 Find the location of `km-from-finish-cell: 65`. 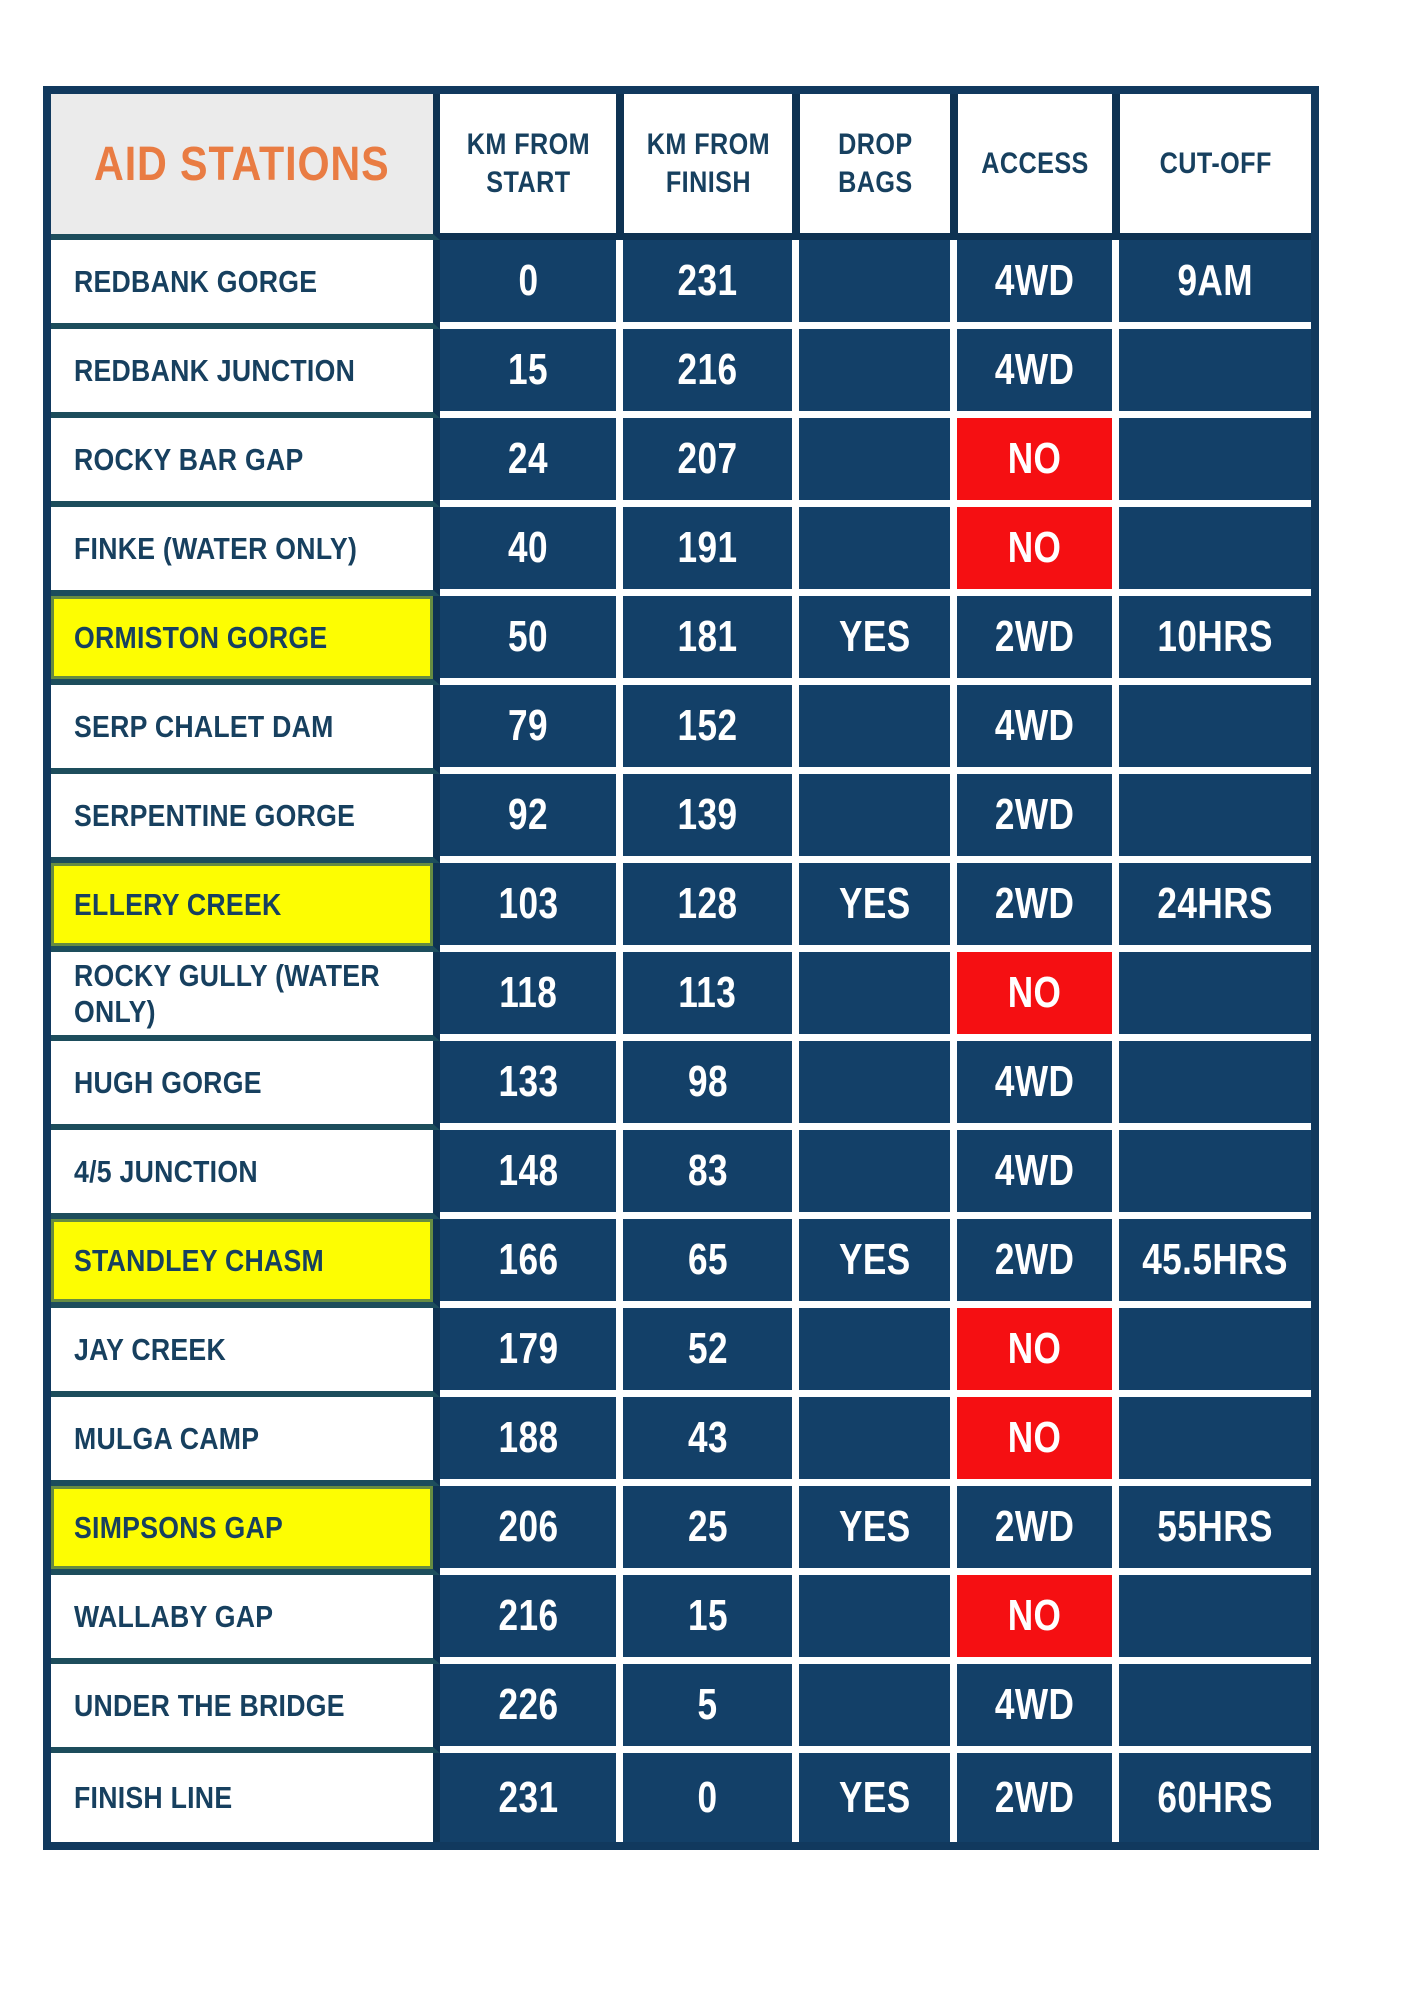

km-from-finish-cell: 65 is located at coordinates (704, 1263).